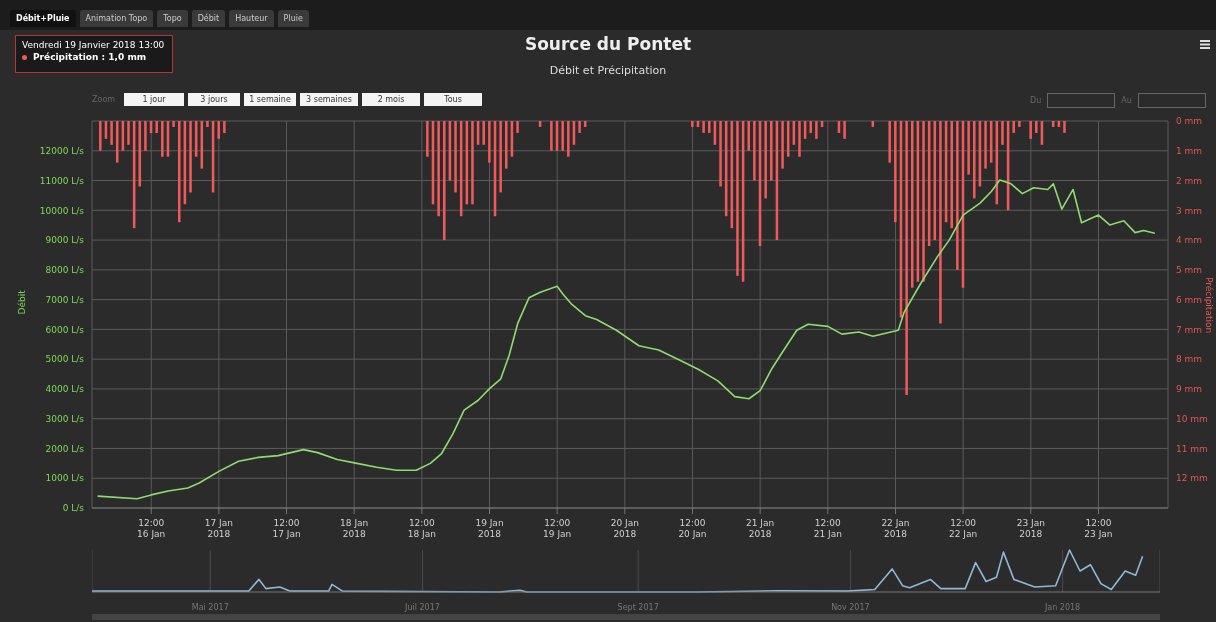  I want to click on x-tick-label: 12:00 20 Jan, so click(692, 528).